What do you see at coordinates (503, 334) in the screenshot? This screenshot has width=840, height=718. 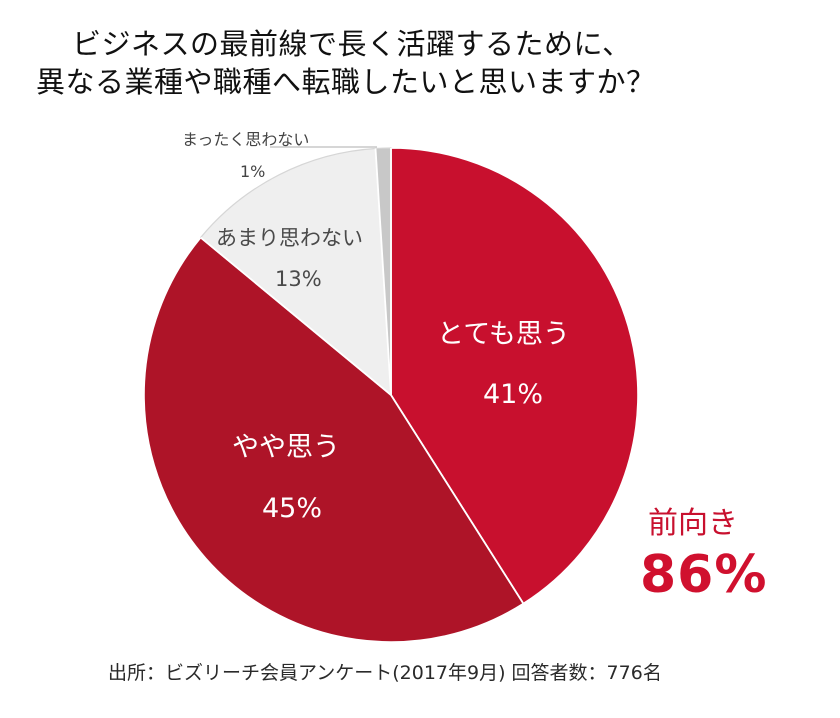 I see `slice-label-strongly-agree: とても思う` at bounding box center [503, 334].